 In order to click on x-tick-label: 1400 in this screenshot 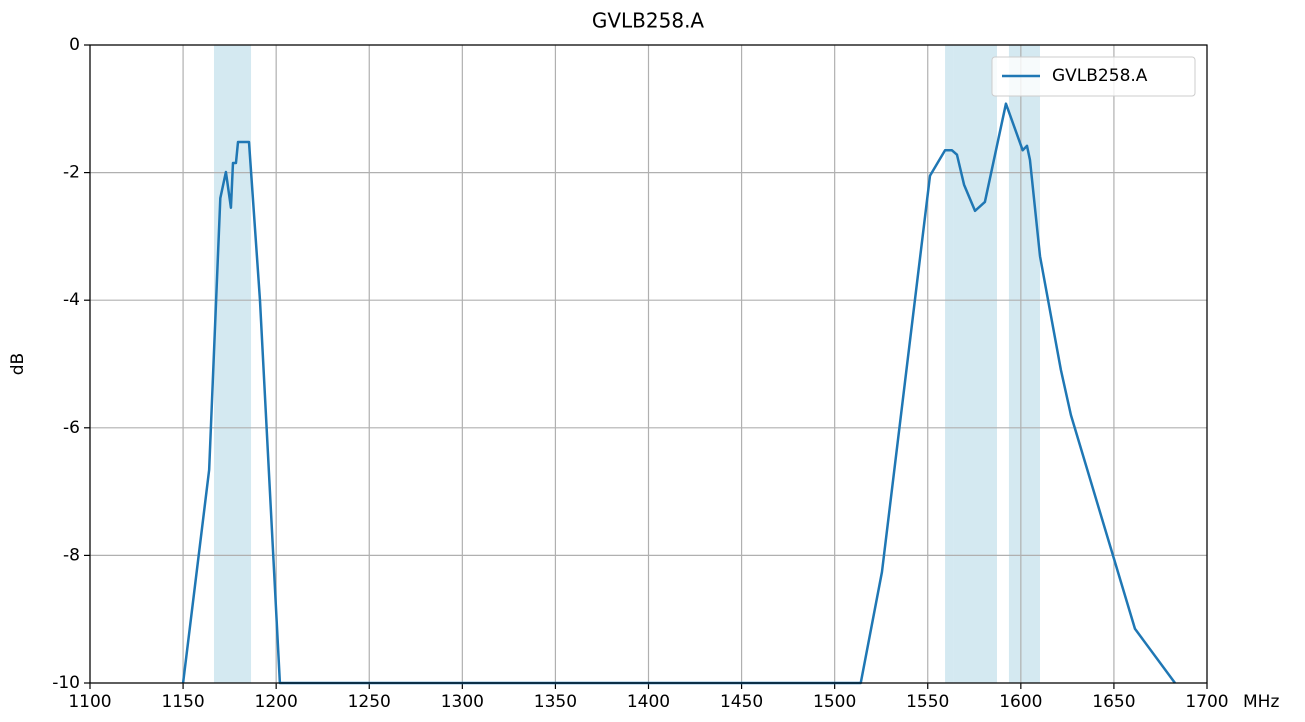, I will do `click(648, 702)`.